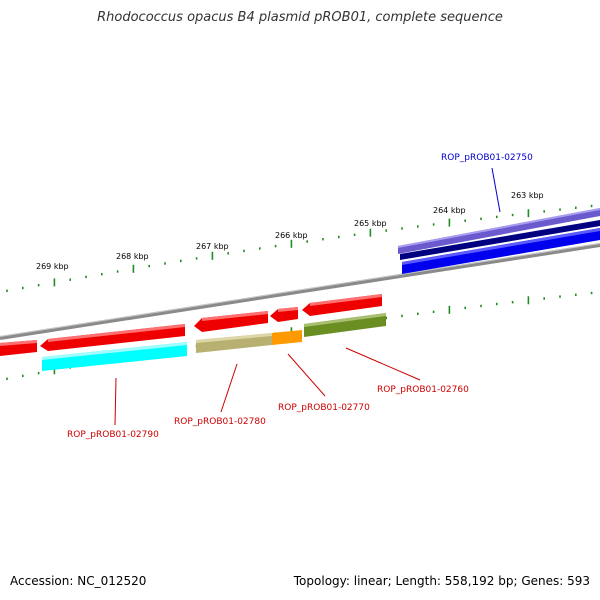 Image resolution: width=600 pixels, height=600 pixels. Describe the element at coordinates (220, 422) in the screenshot. I see `gene-label-02780: ROP_pROB01-02780` at that location.